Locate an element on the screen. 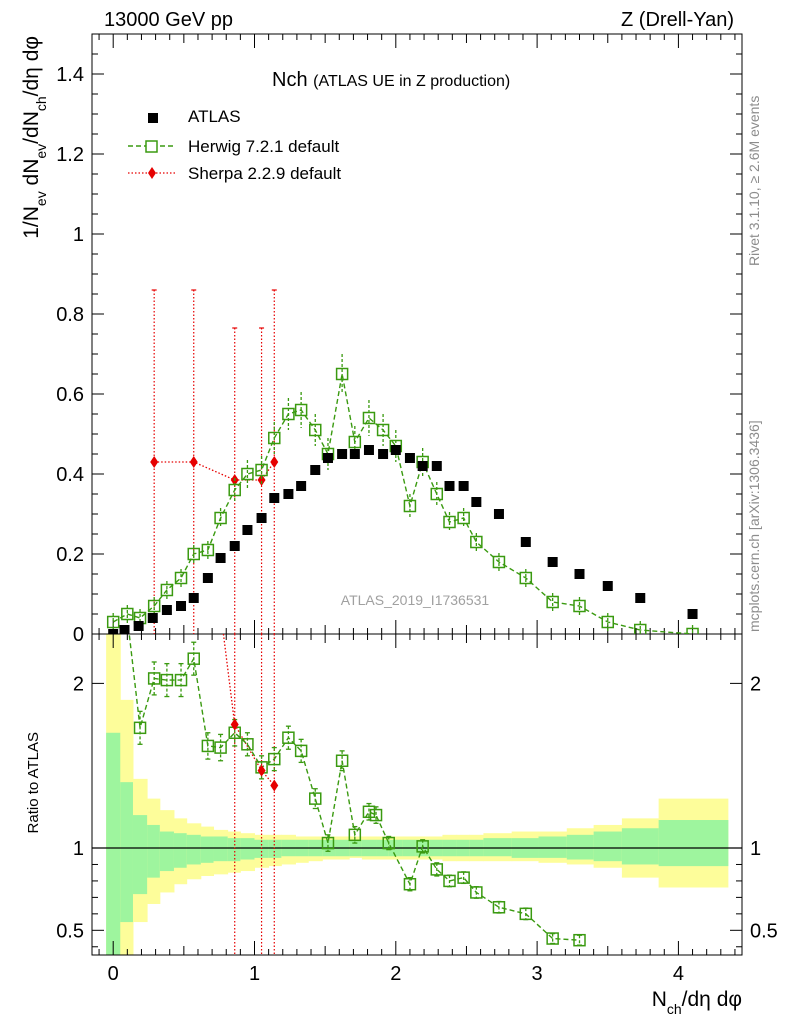  x-tick-label: 2 is located at coordinates (395, 974).